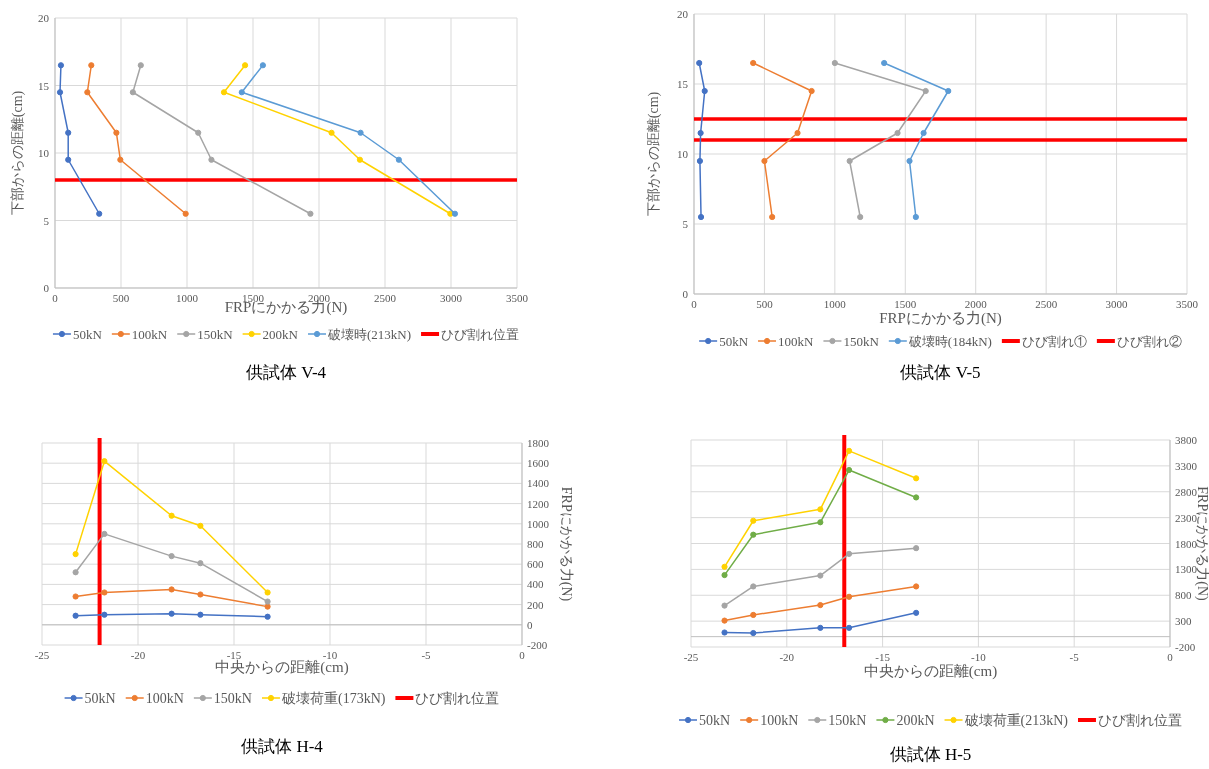 The height and width of the screenshot is (769, 1209). What do you see at coordinates (538, 463) in the screenshot?
I see `y-tick-label: 1600` at bounding box center [538, 463].